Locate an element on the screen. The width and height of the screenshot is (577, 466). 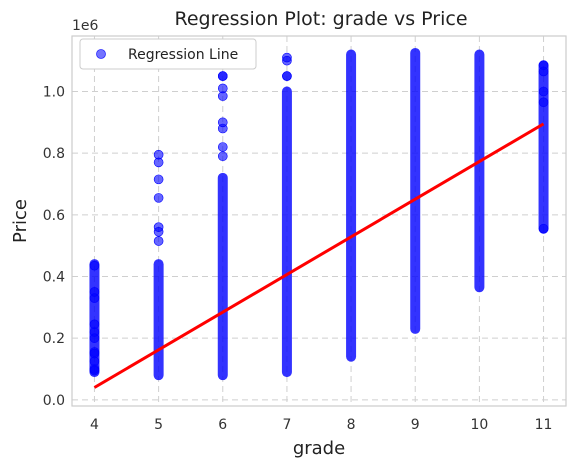
legend: Regression Line is located at coordinates (168, 54).